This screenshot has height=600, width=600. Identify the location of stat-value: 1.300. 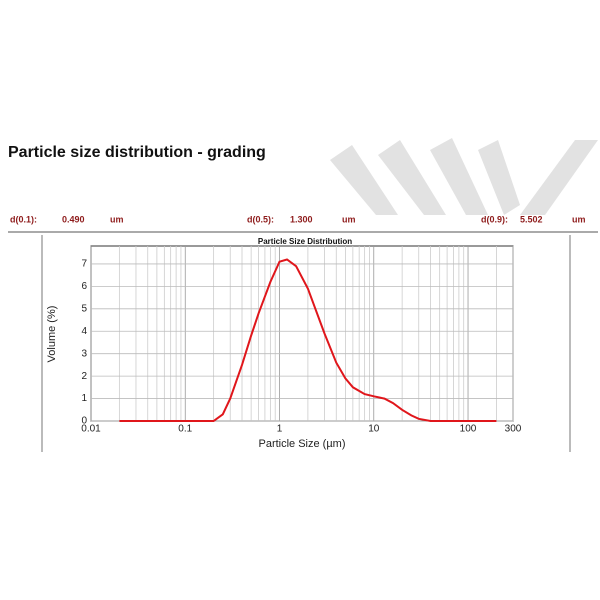
(301, 219).